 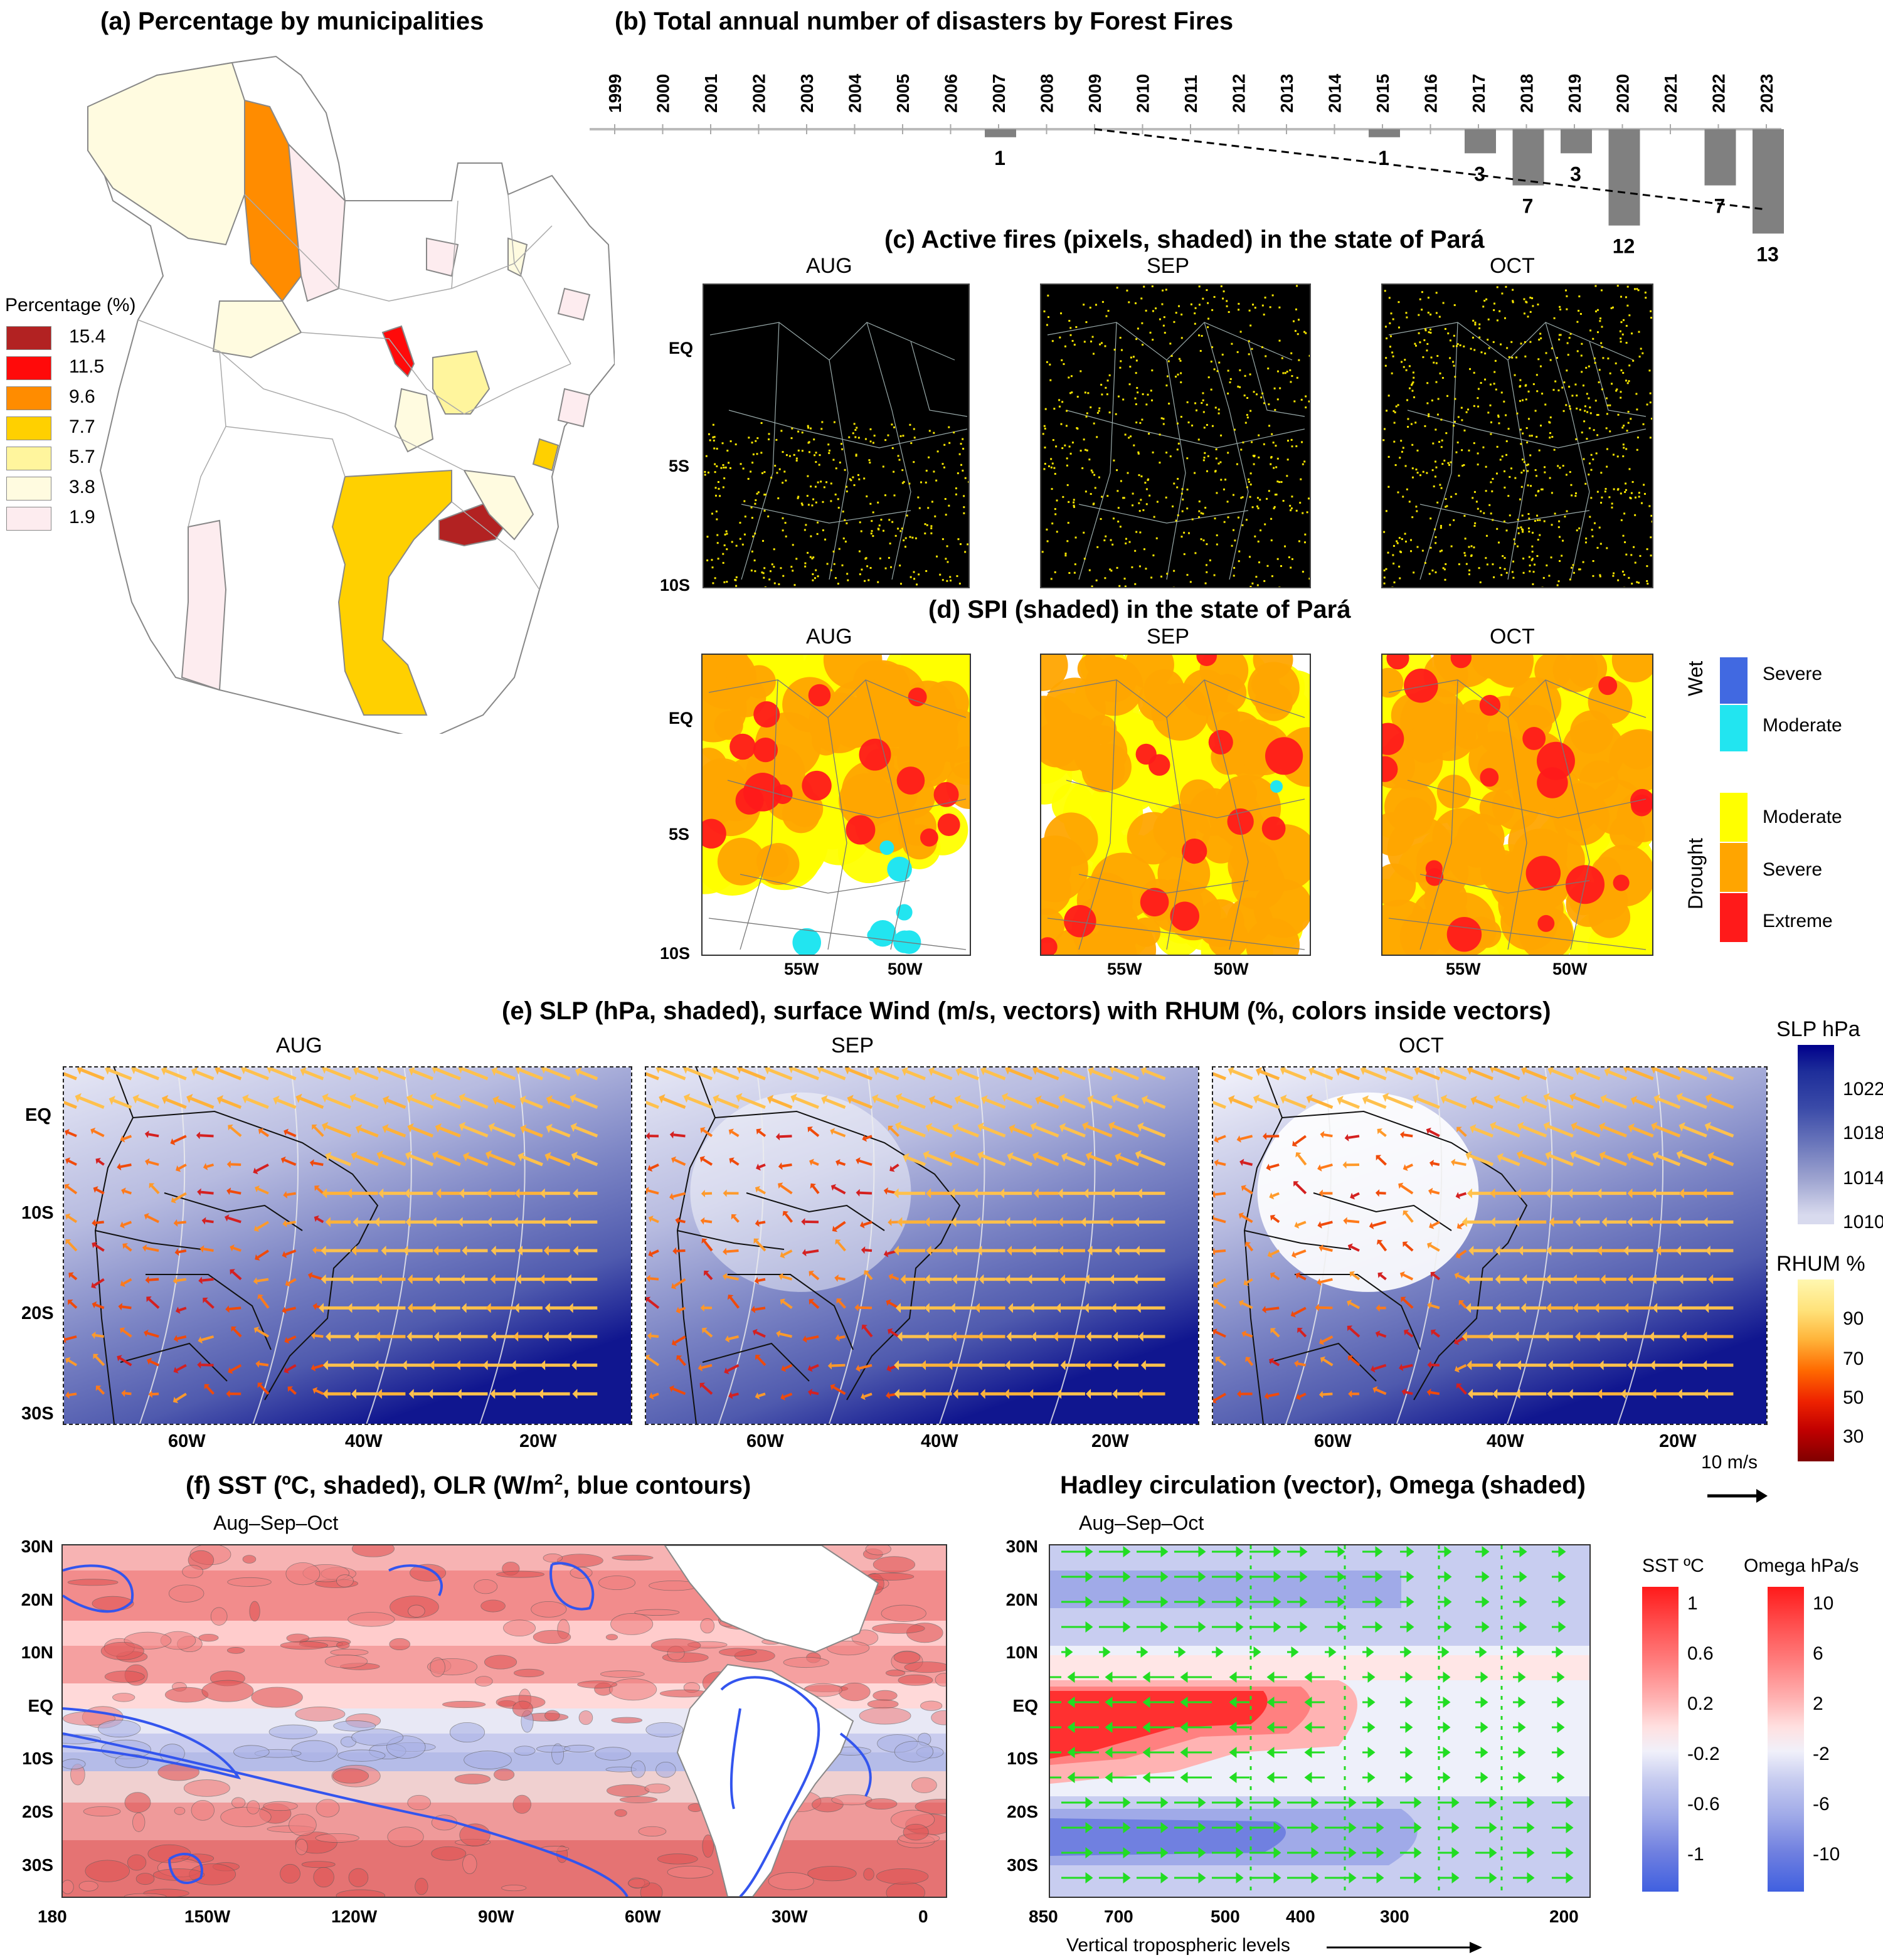 I want to click on panel-e-lat-10s: 10S, so click(x=37, y=1213).